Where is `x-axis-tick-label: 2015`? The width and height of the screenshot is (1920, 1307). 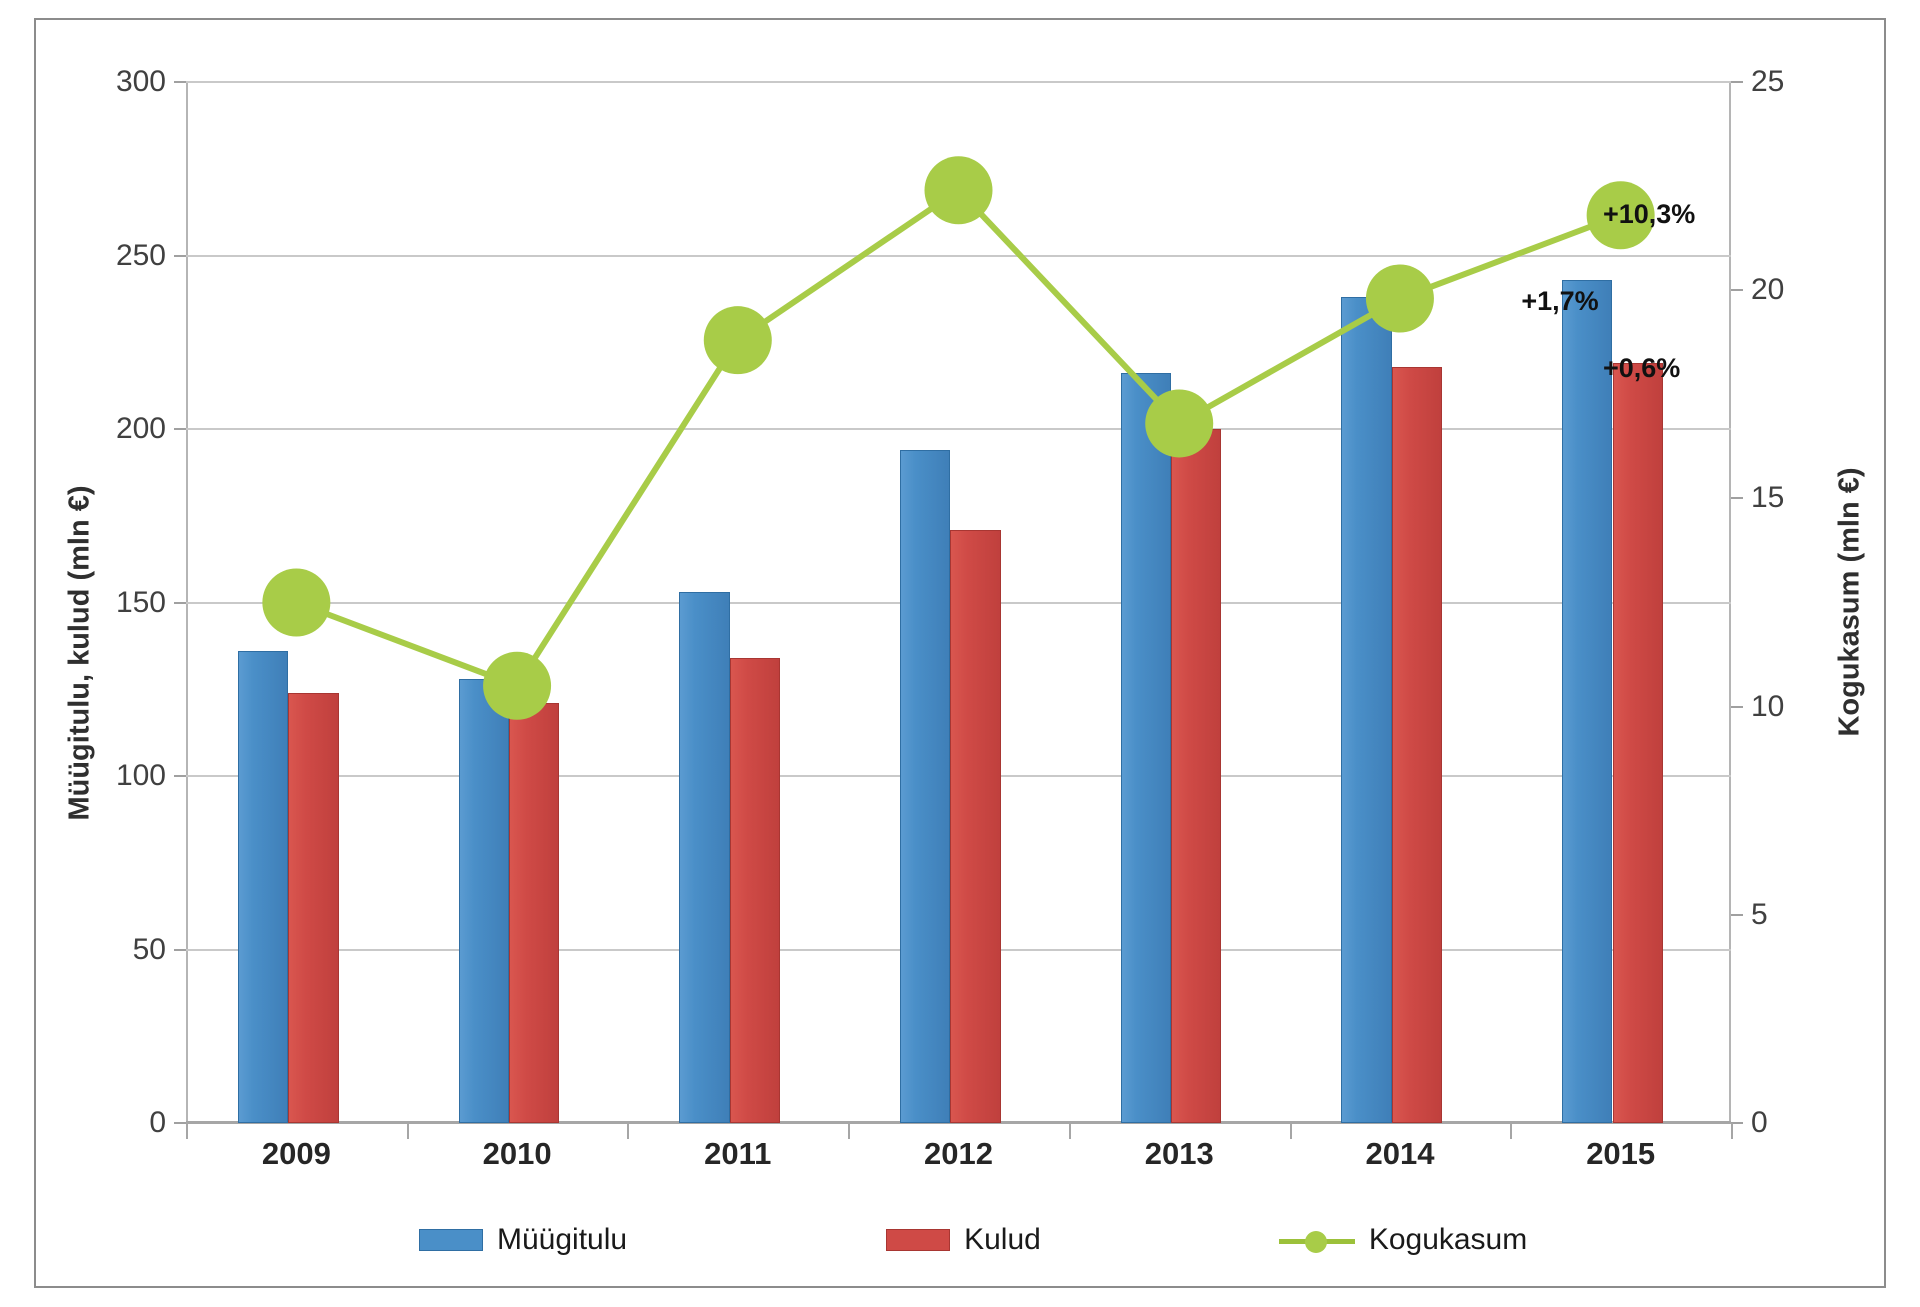
x-axis-tick-label: 2015 is located at coordinates (1621, 1153).